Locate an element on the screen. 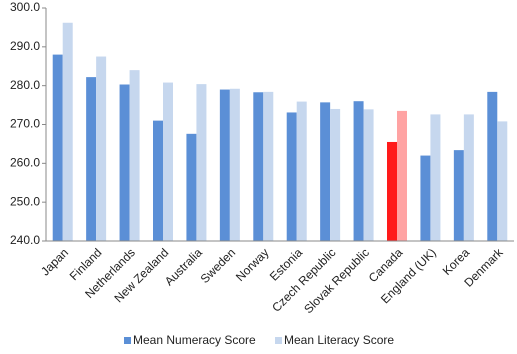 The image size is (517, 354). y-tick-label: 260.0 is located at coordinates (25, 163).